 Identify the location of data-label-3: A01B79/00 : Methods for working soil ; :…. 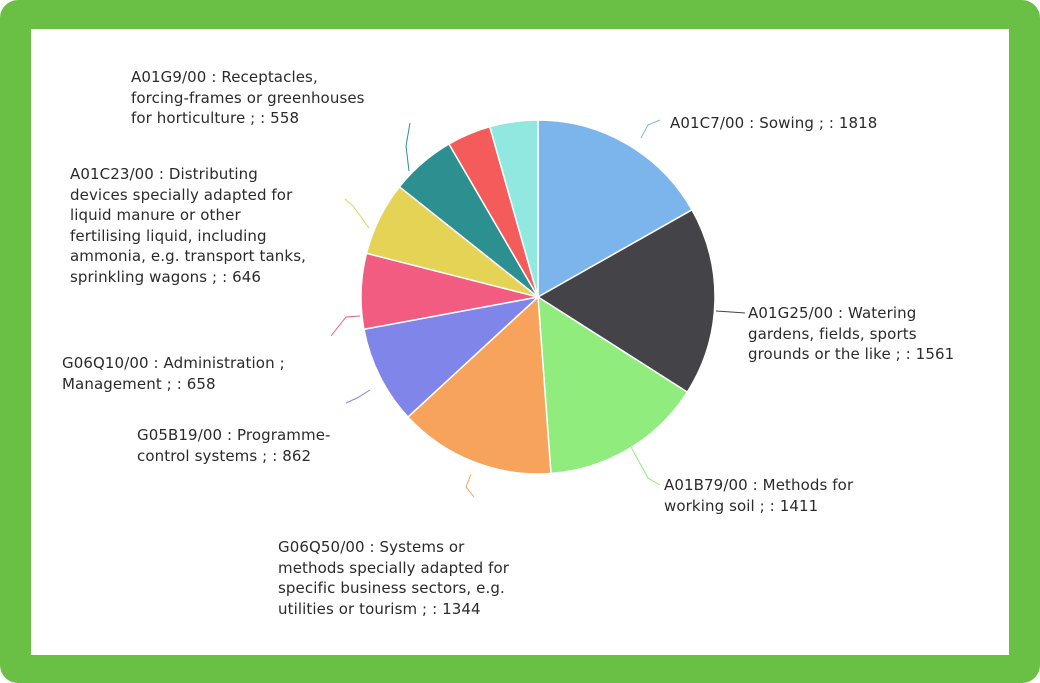
(759, 495).